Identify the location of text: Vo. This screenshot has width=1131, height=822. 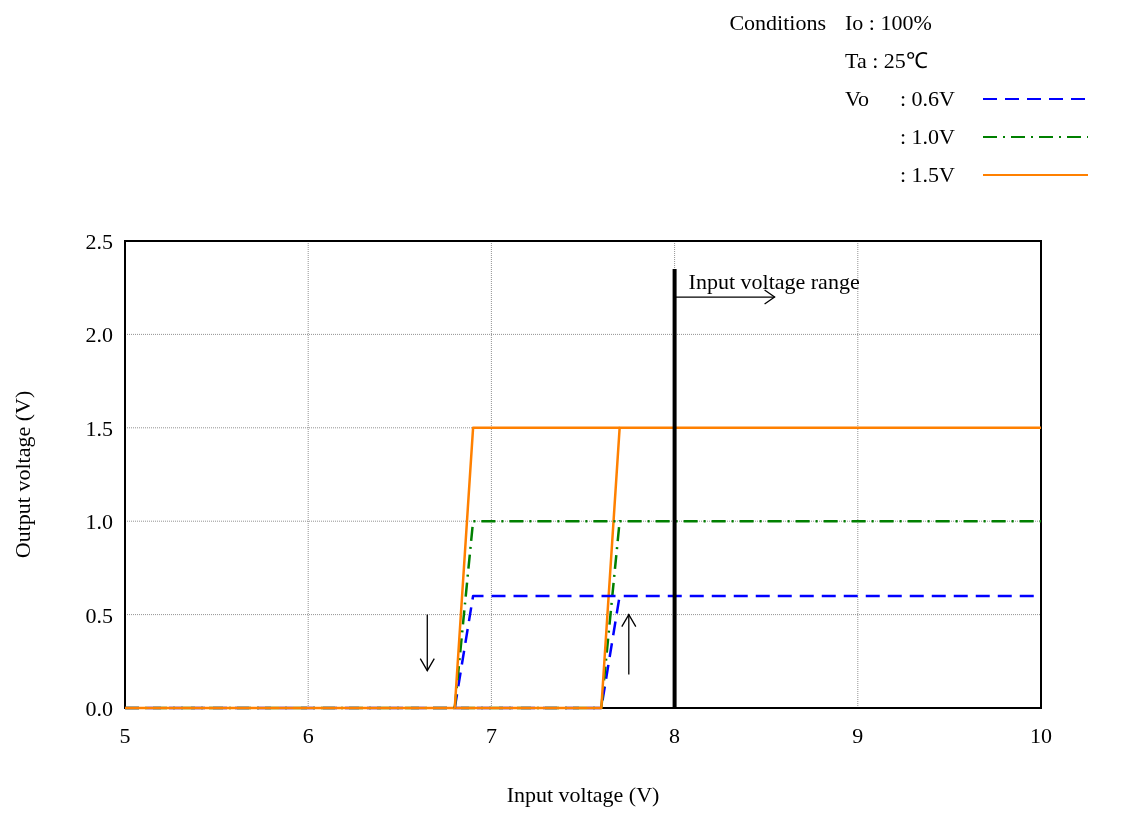
(857, 98).